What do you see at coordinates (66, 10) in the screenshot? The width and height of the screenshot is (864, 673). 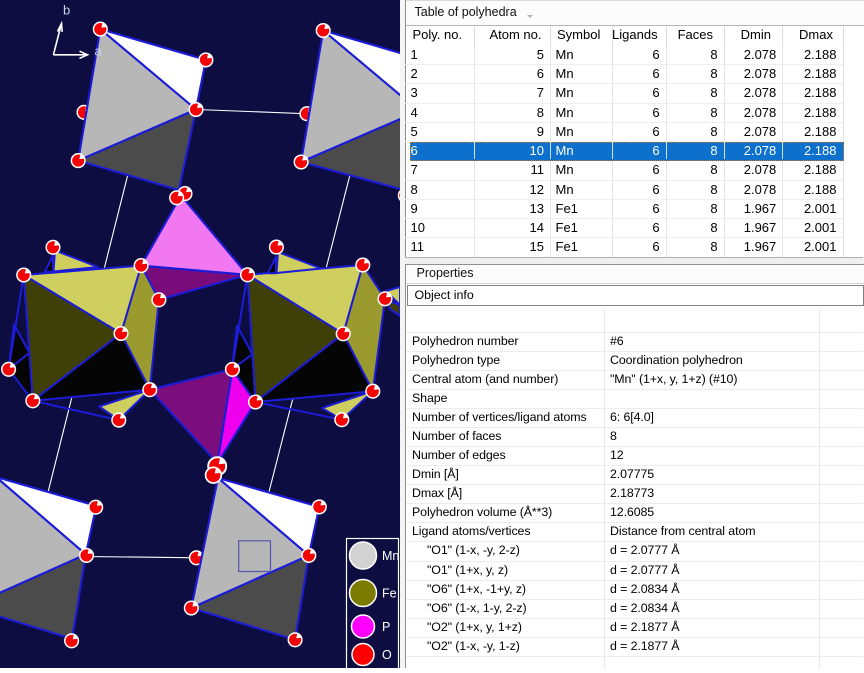 I see `svg-text: b` at bounding box center [66, 10].